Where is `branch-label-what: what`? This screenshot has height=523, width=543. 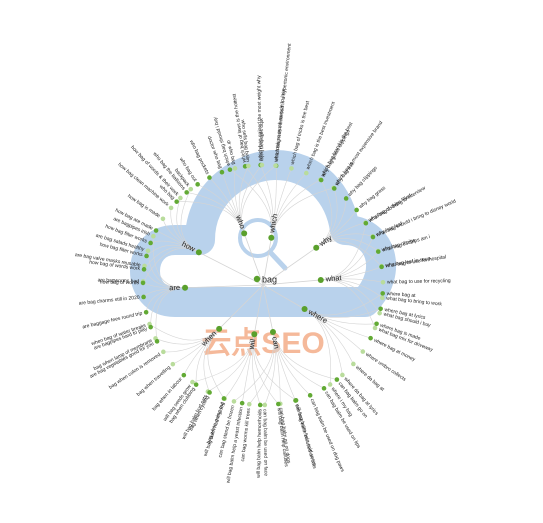 branch-label-what: what is located at coordinates (333, 278).